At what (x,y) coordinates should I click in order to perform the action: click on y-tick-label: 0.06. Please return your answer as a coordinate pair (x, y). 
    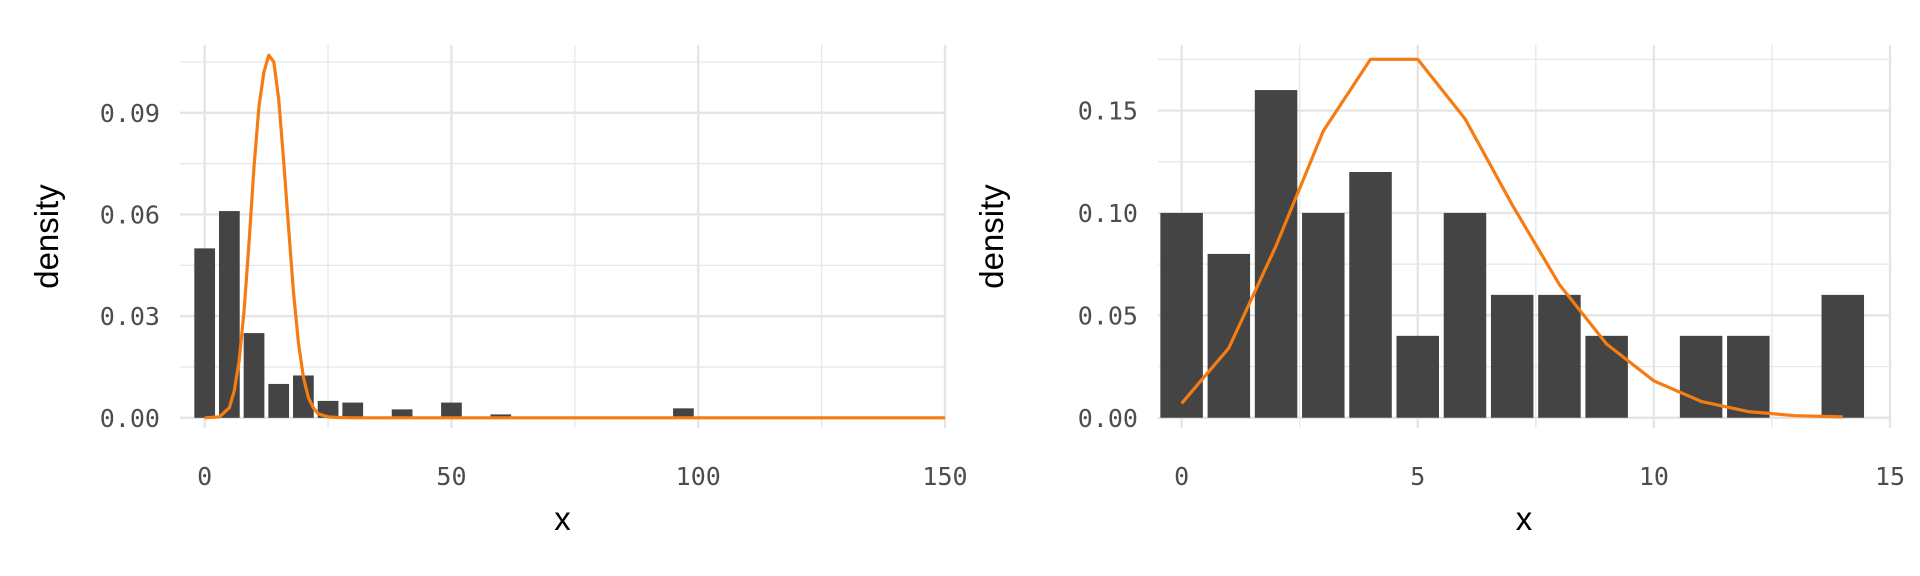
    Looking at the image, I should click on (130, 214).